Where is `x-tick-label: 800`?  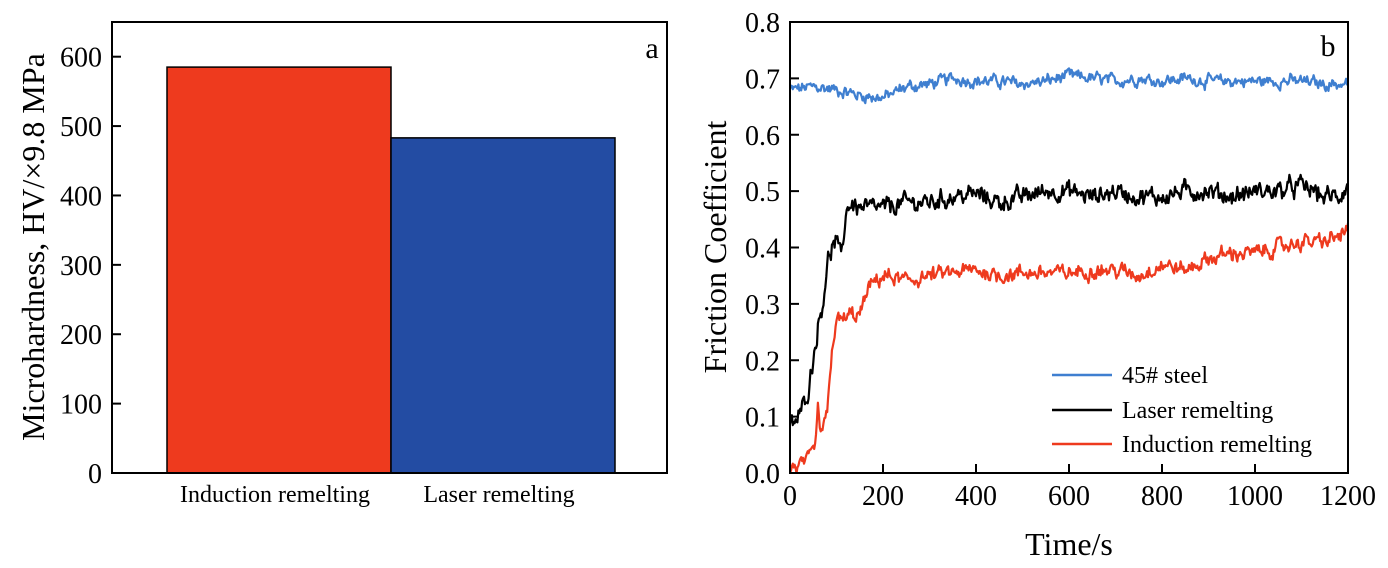
x-tick-label: 800 is located at coordinates (1162, 496).